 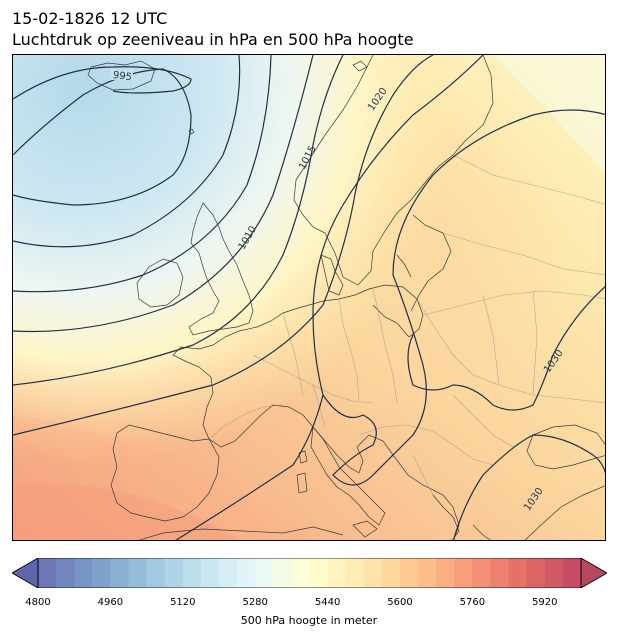 What do you see at coordinates (565, 447) in the screenshot?
I see `black-sea` at bounding box center [565, 447].